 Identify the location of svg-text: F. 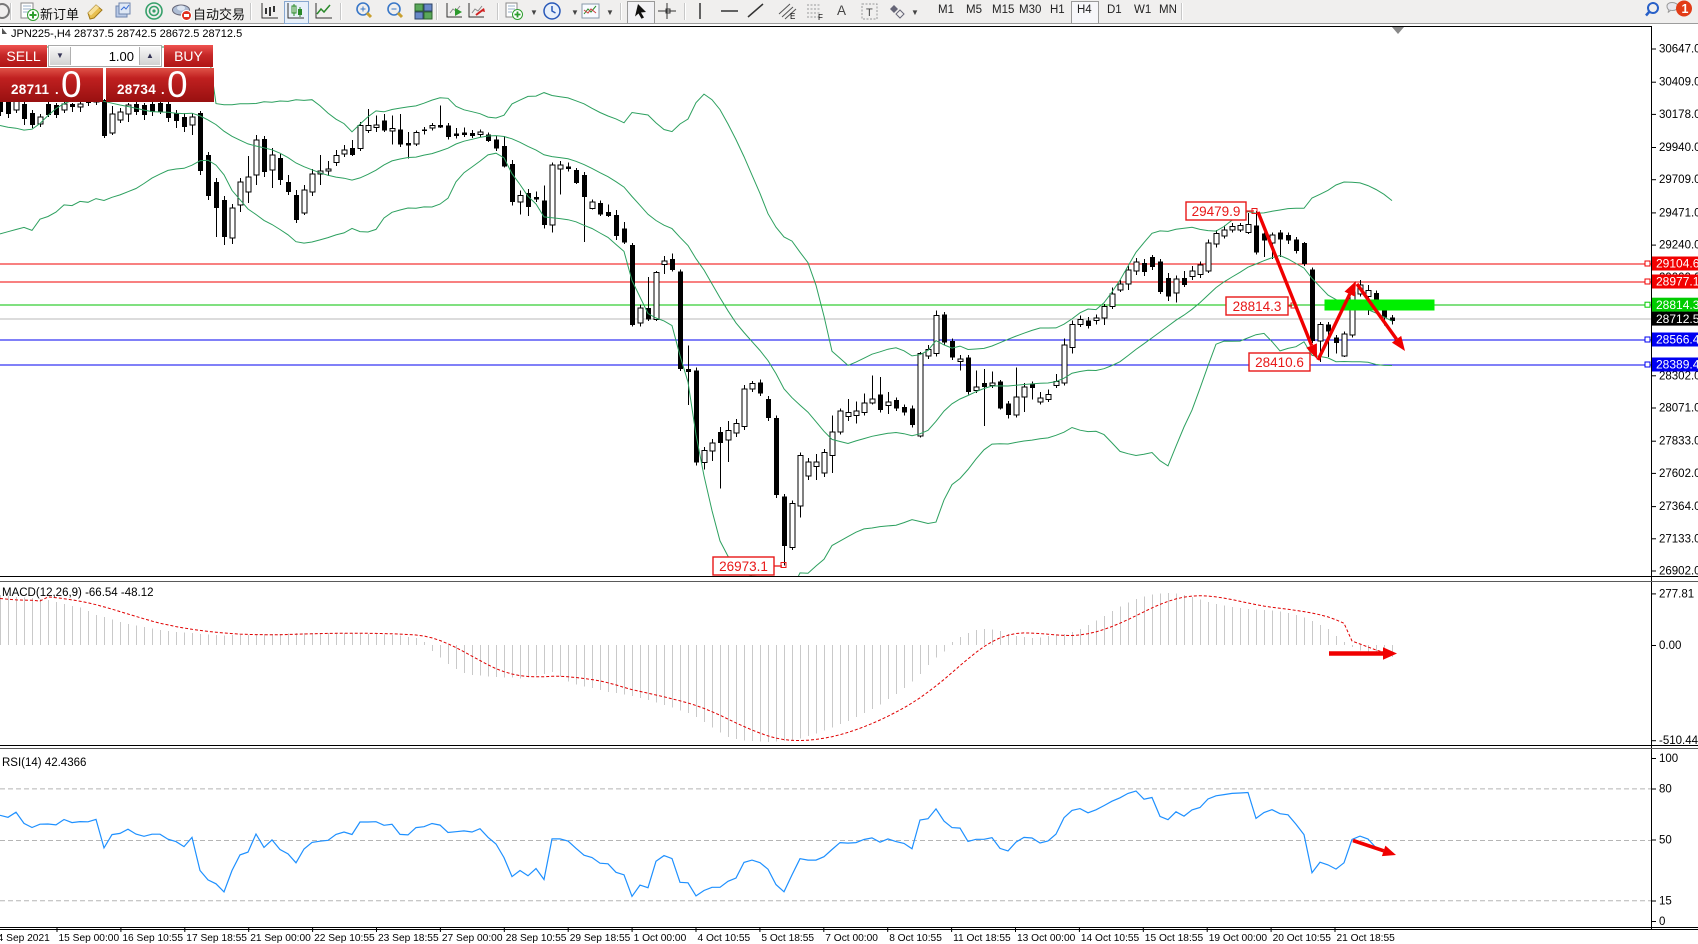
(820, 17).